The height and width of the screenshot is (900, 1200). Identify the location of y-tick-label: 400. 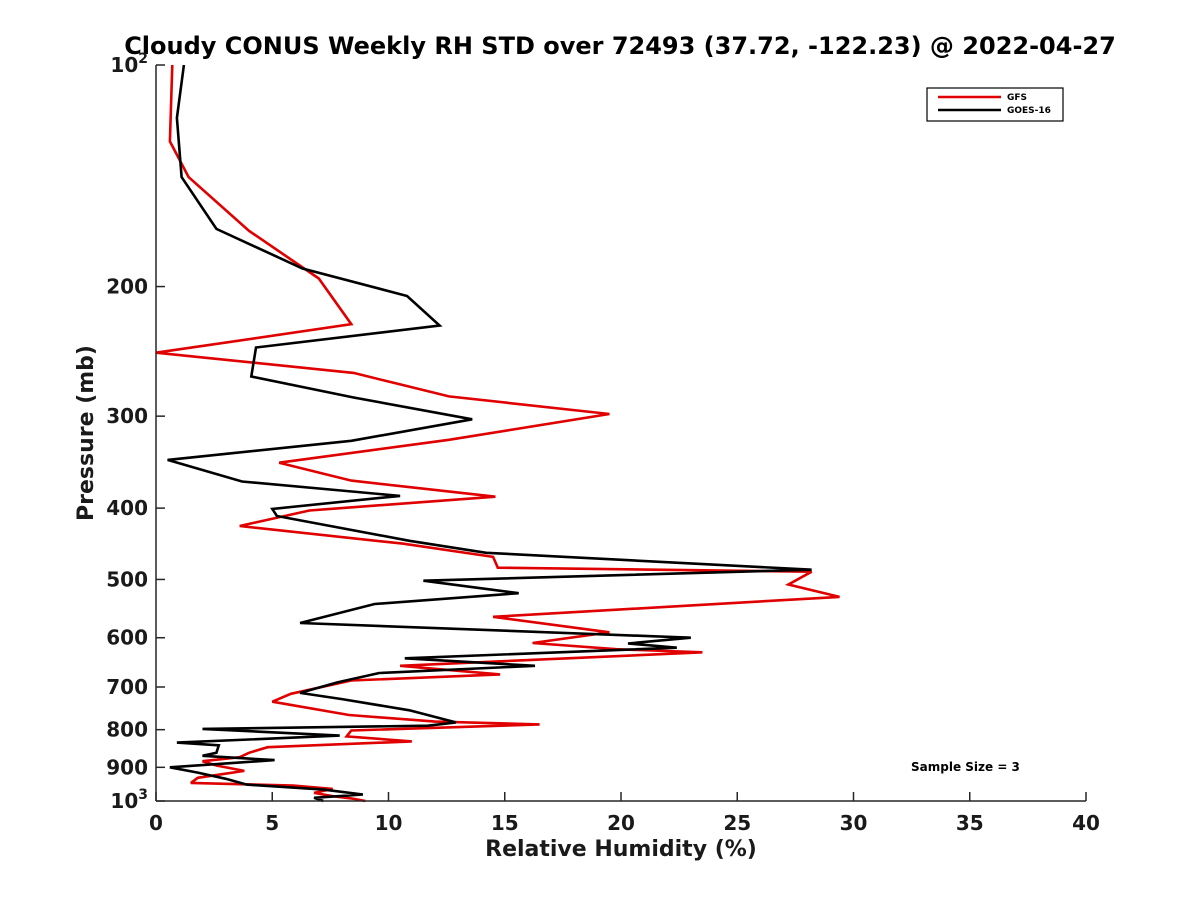
(127, 508).